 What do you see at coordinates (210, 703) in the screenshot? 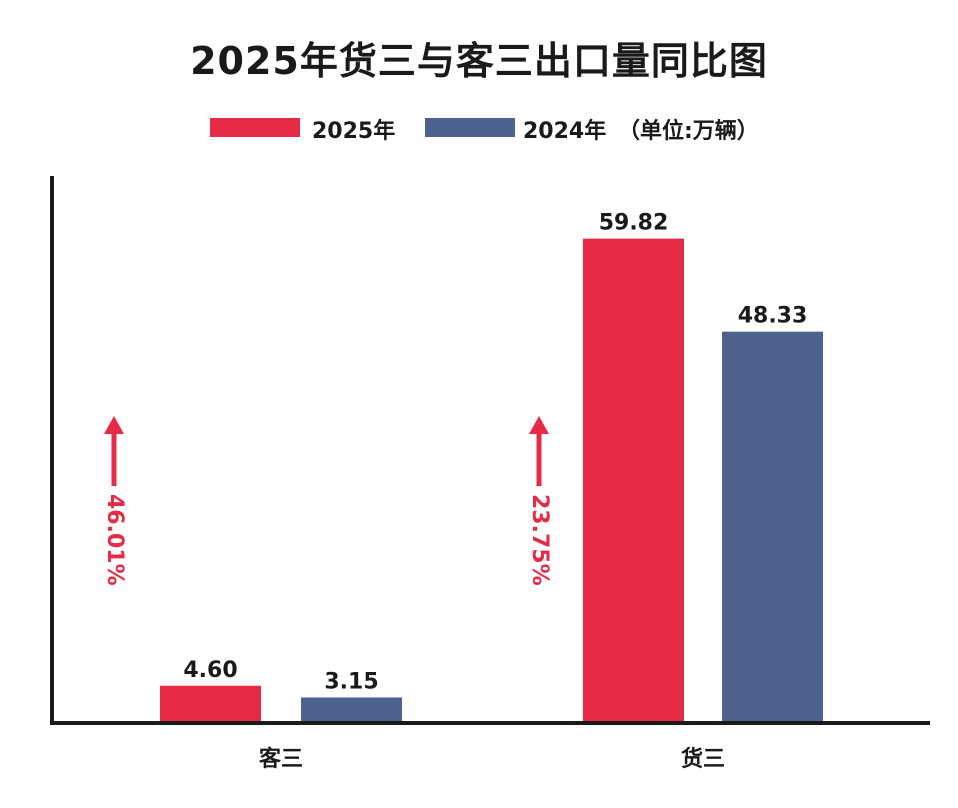
I see `bar-客三-2025年` at bounding box center [210, 703].